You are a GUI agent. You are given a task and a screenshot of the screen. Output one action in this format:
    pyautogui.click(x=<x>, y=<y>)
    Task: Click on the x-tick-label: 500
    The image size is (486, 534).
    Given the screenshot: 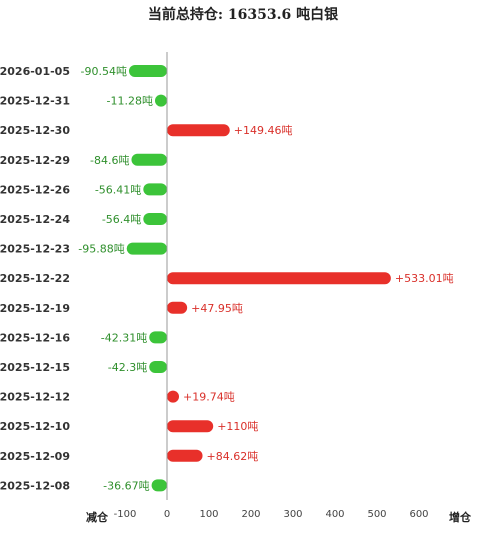 What is the action you would take?
    pyautogui.click(x=376, y=514)
    